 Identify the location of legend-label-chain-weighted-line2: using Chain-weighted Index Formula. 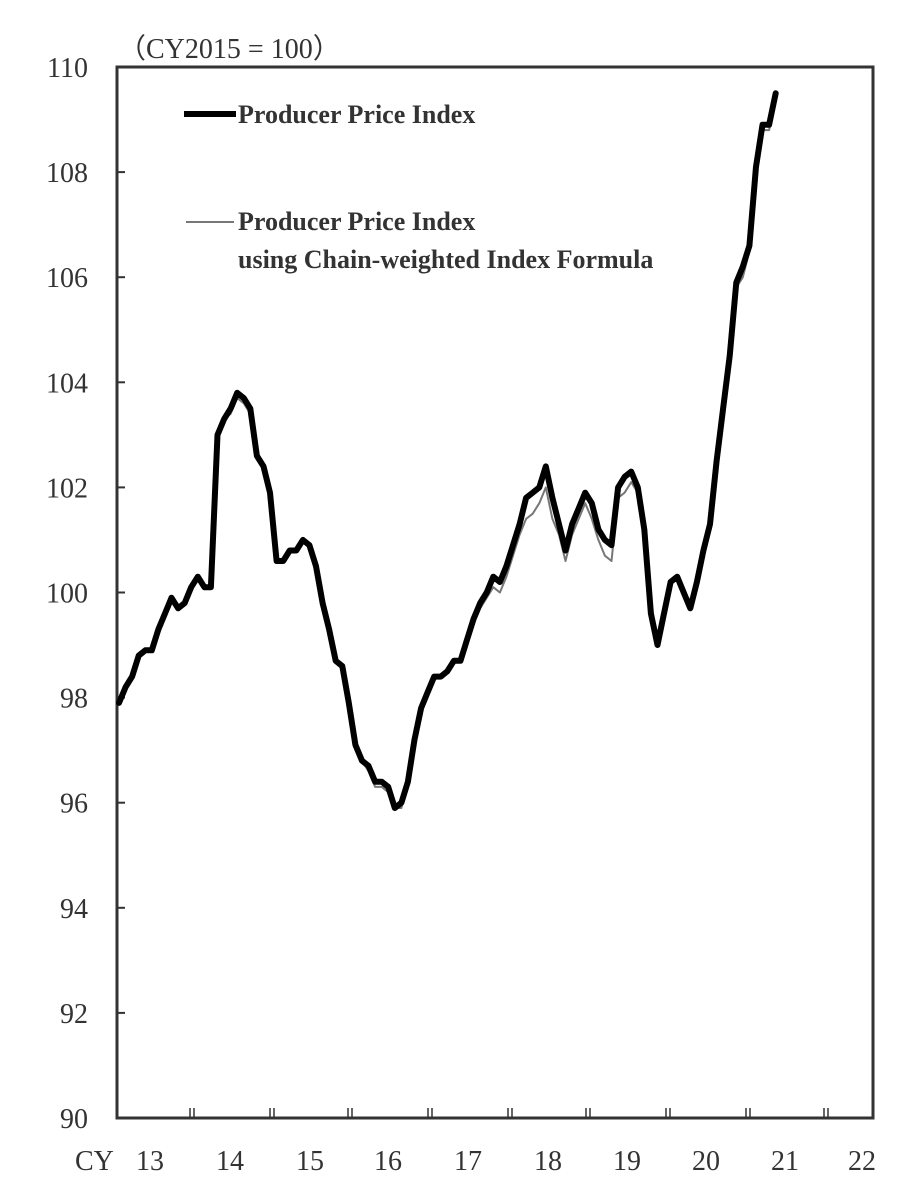
(445, 259).